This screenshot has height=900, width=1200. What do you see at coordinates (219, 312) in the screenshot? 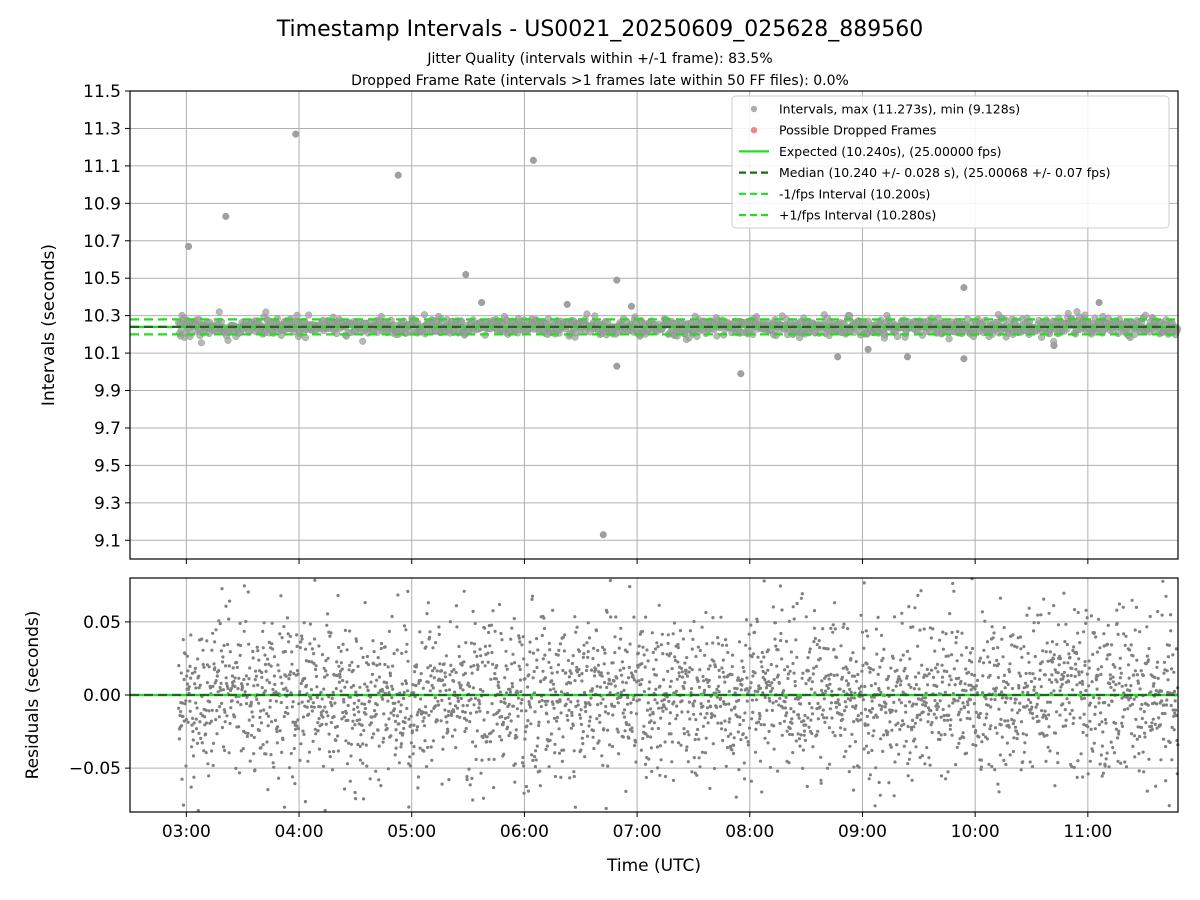
I see `interval-point` at bounding box center [219, 312].